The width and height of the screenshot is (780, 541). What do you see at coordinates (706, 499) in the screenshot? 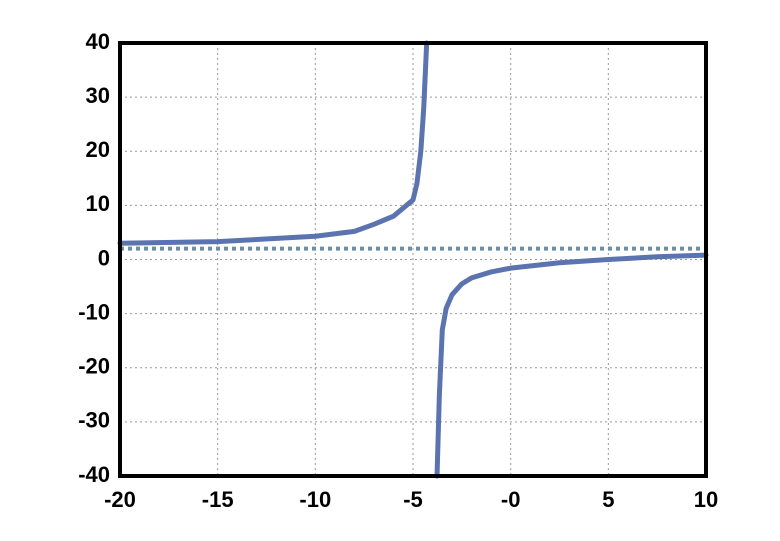
I see `x-tick-label: 10` at bounding box center [706, 499].